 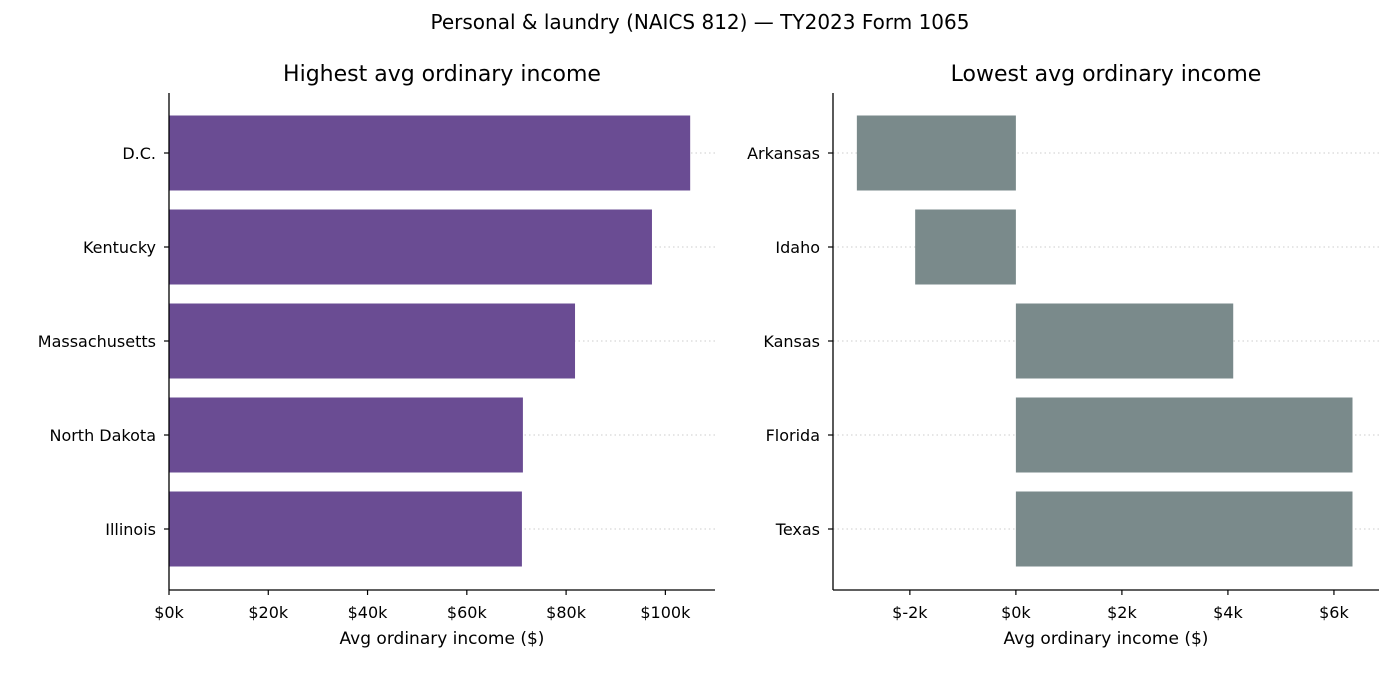 I want to click on x-tick-label: $2k, so click(x=1122, y=612).